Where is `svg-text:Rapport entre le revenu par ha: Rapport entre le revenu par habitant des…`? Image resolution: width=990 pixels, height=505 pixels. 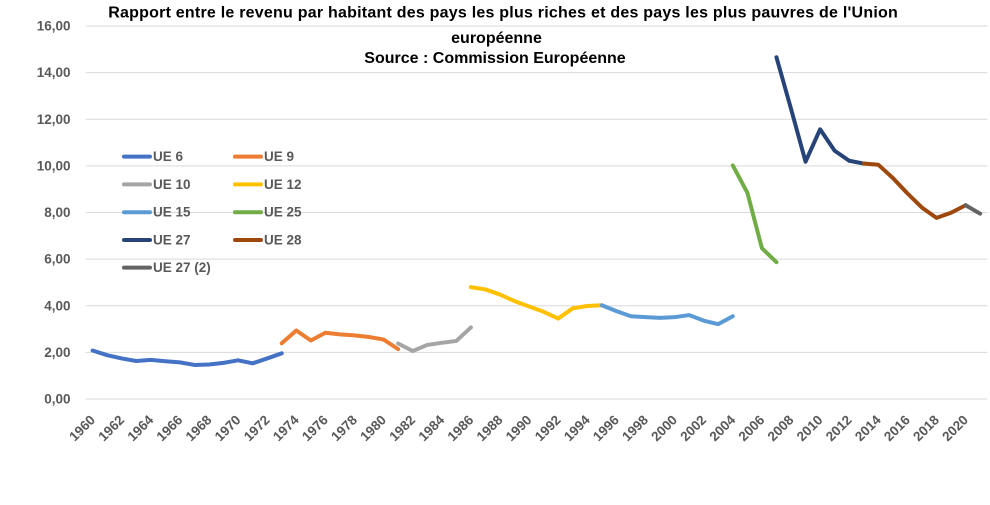 svg-text:Rapport entre le revenu par ha: Rapport entre le revenu par habitant des… is located at coordinates (503, 13).